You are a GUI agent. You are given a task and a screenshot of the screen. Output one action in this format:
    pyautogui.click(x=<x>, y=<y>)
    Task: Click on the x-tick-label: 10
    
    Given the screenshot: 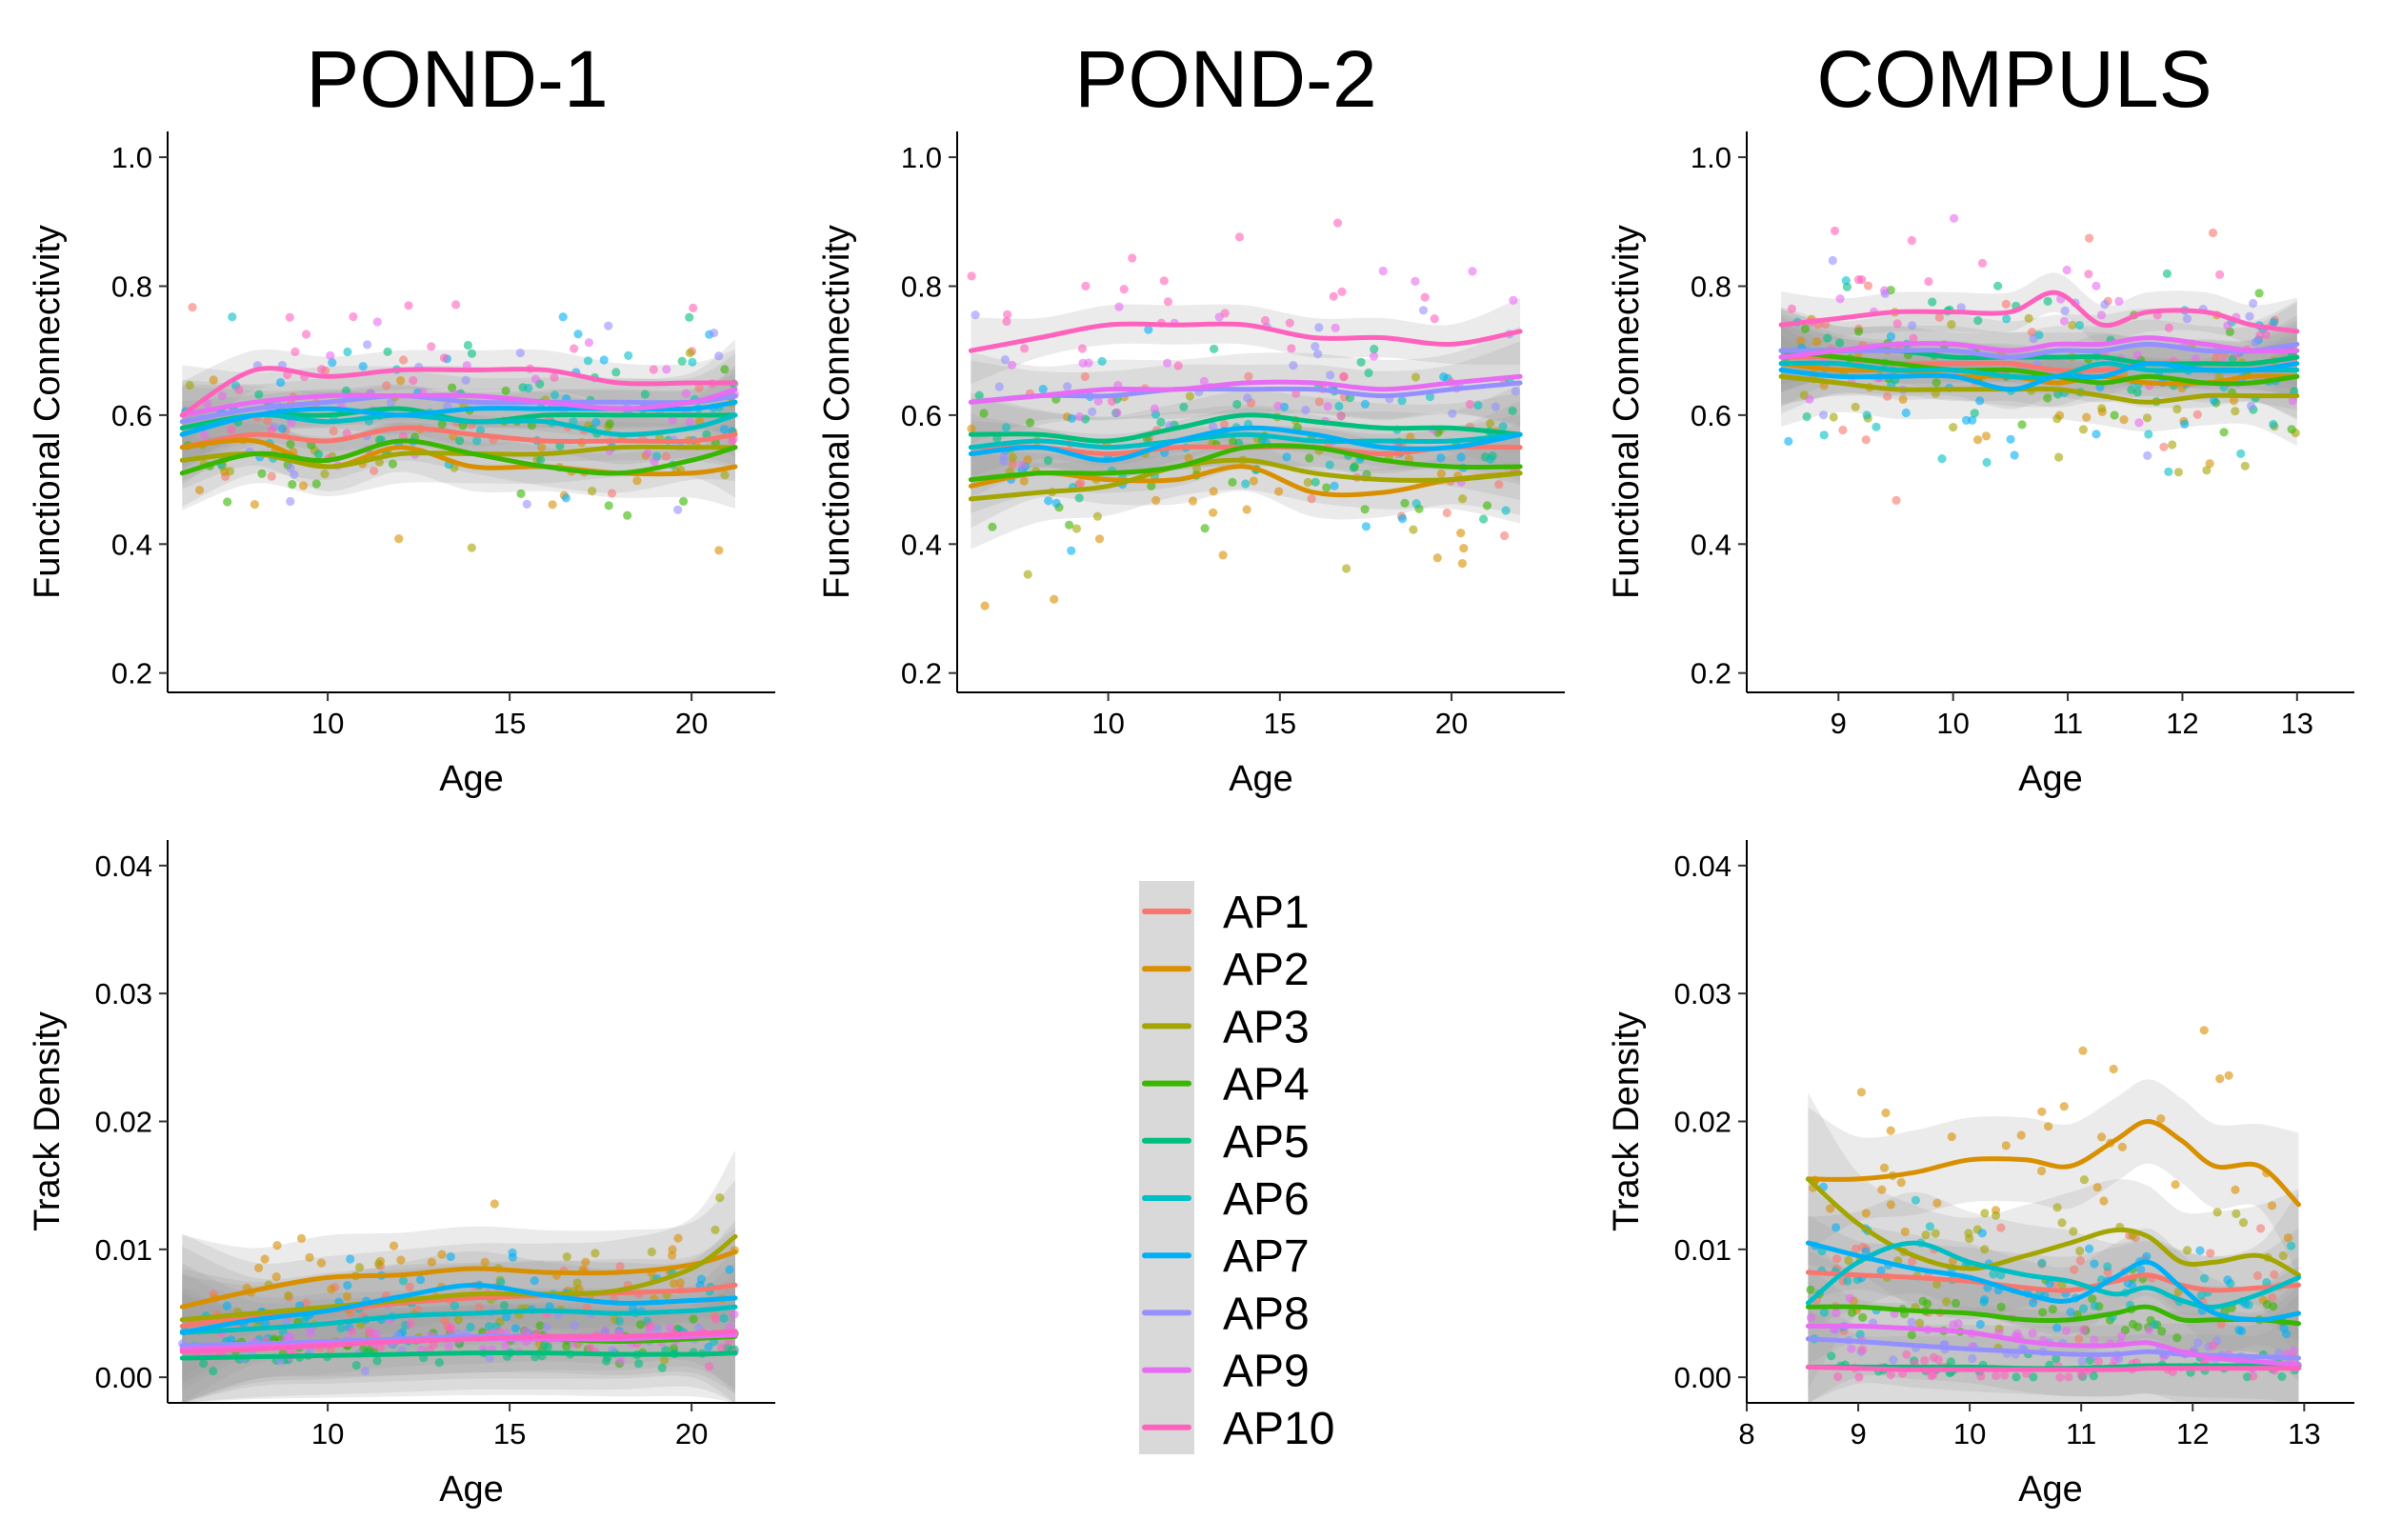 What is the action you would take?
    pyautogui.click(x=1108, y=723)
    